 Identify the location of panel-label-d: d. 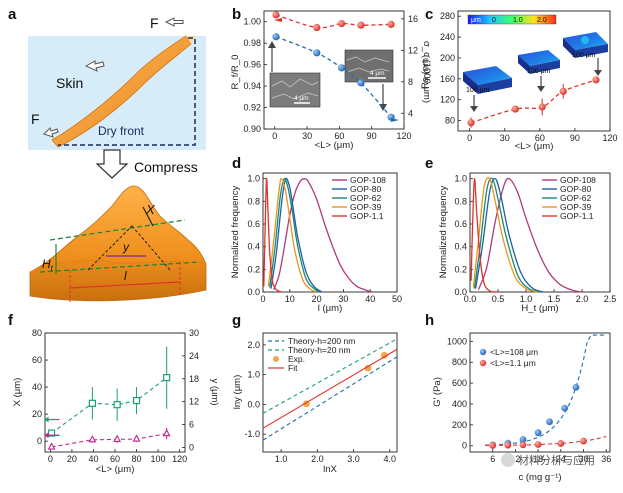
(236, 163).